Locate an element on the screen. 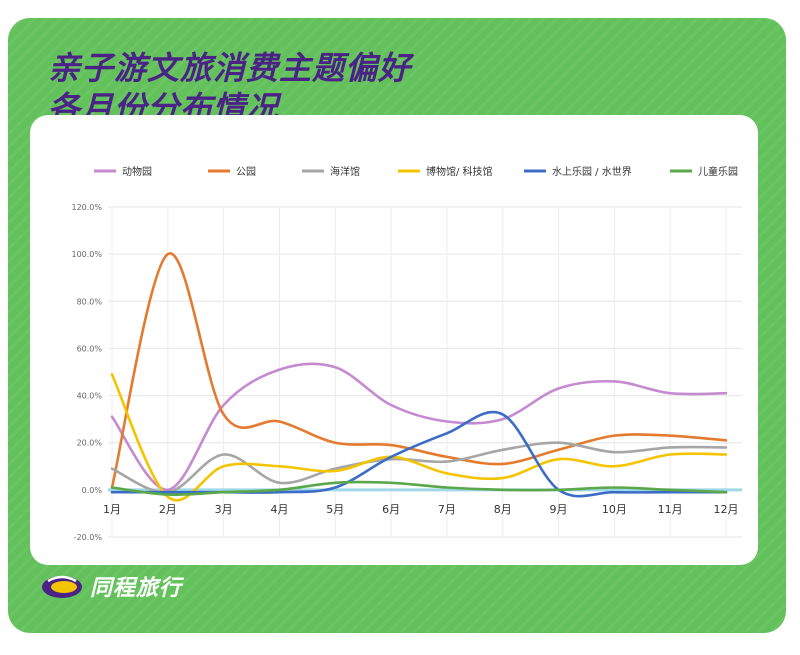 Image resolution: width=800 pixels, height=655 pixels. y-tick-label: 100.0% is located at coordinates (86, 254).